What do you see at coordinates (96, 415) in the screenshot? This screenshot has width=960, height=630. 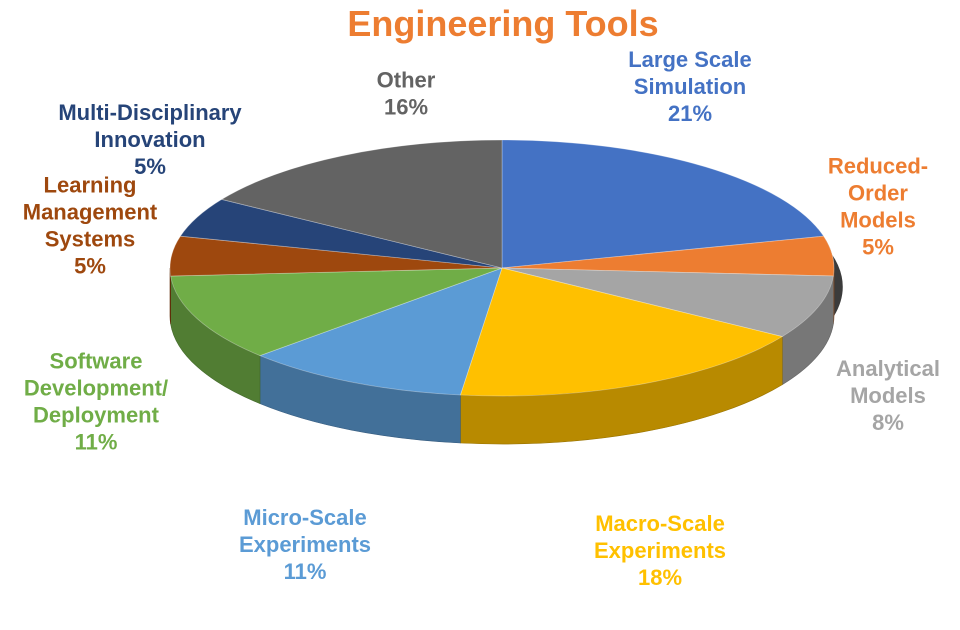 I see `slice-name-label: Deployment` at bounding box center [96, 415].